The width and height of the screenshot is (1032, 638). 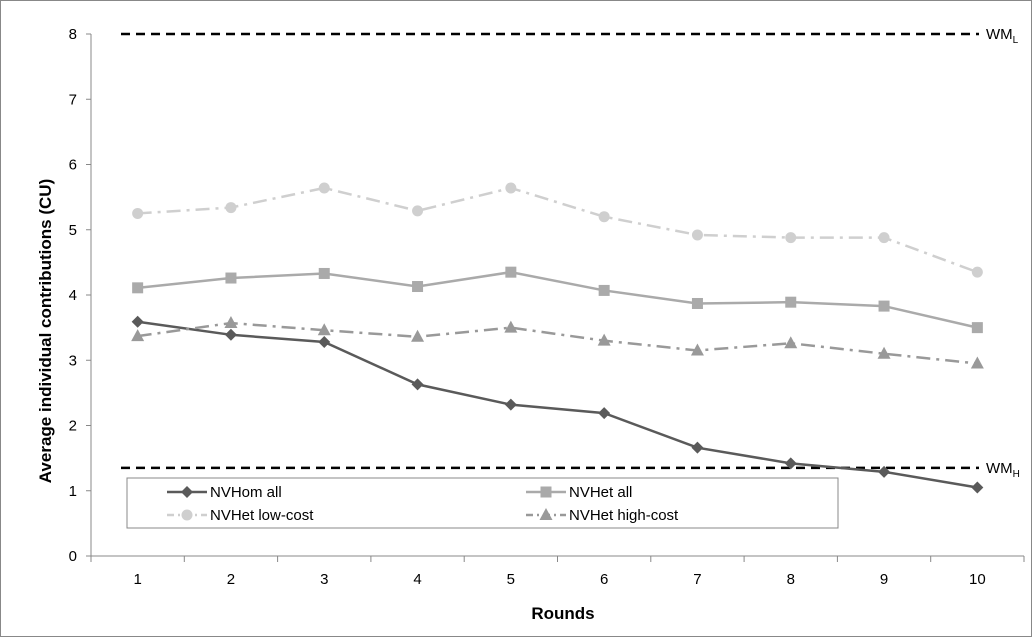 What do you see at coordinates (73, 34) in the screenshot?
I see `y-tick-label: 8` at bounding box center [73, 34].